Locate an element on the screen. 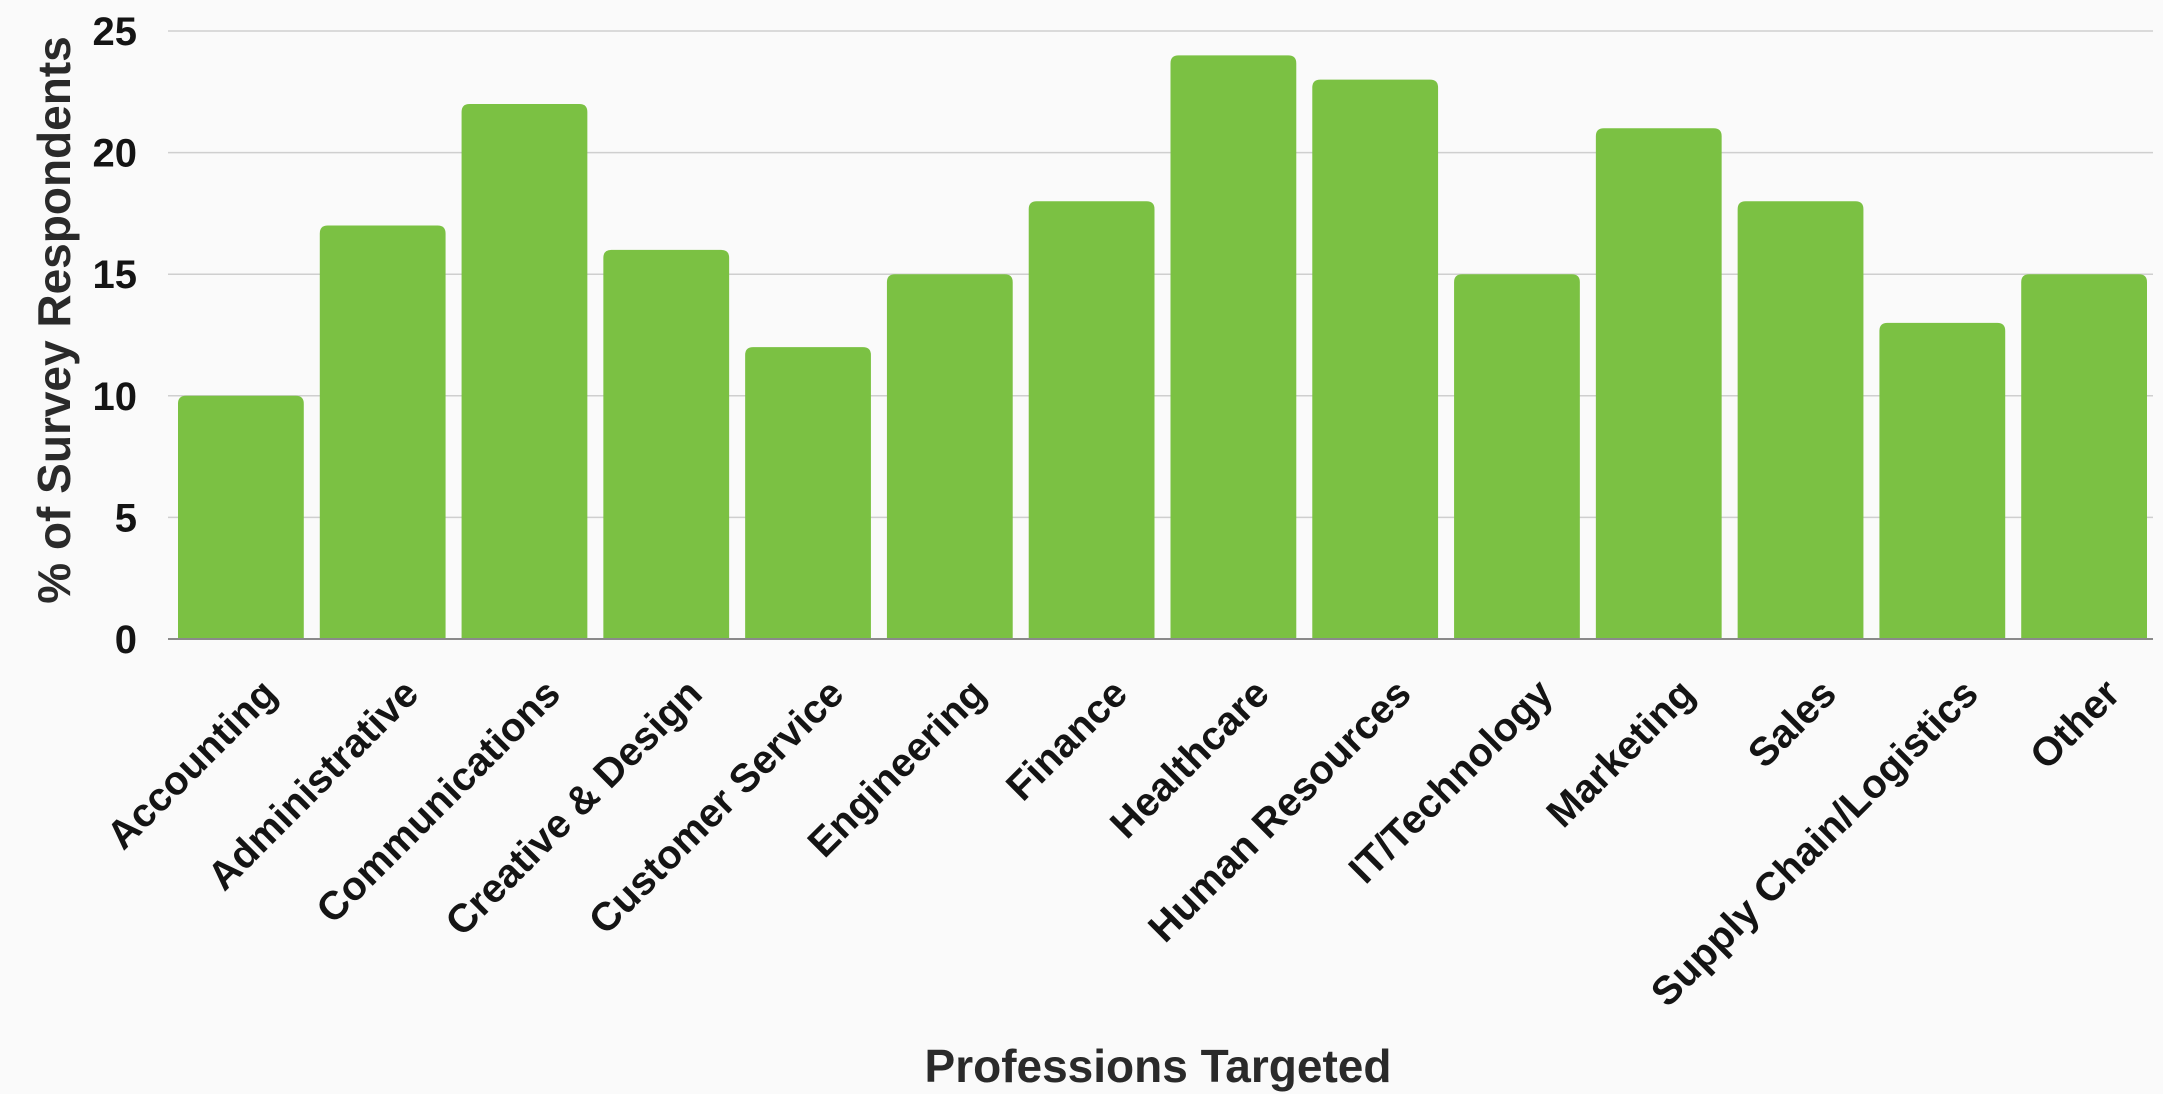 The width and height of the screenshot is (2163, 1094). y-tick-label: 0 is located at coordinates (126, 640).